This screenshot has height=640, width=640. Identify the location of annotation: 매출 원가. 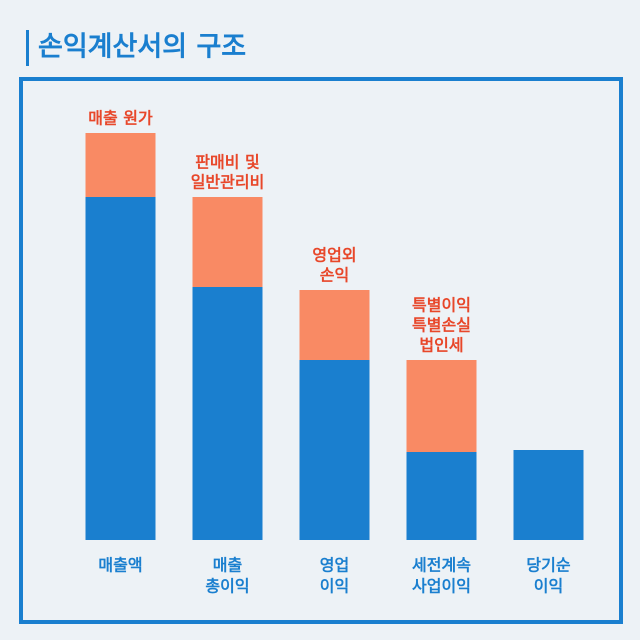
(120, 118).